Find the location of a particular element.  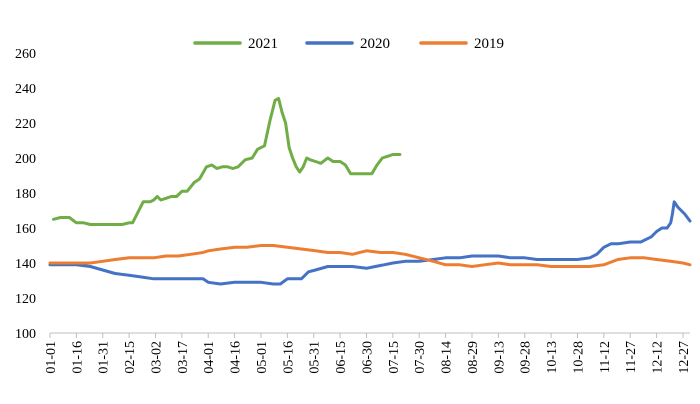

x-tick-label: 05-01 is located at coordinates (262, 357).